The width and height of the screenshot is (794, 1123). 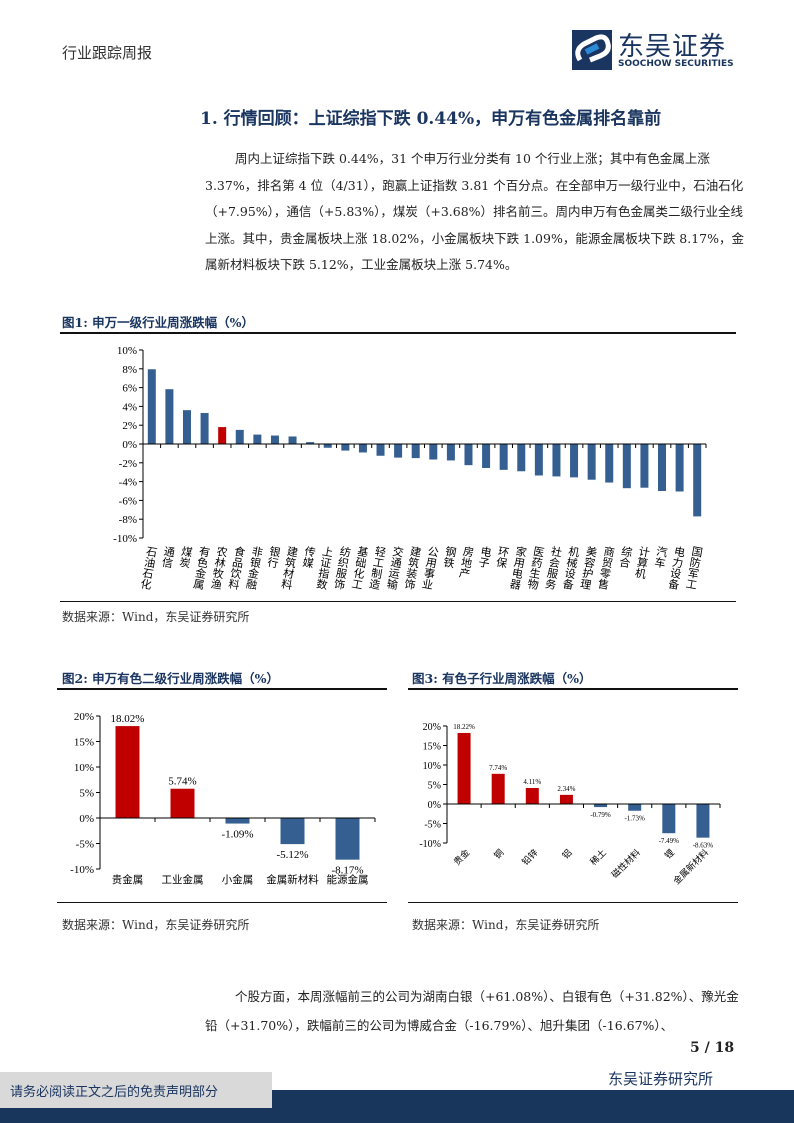 What do you see at coordinates (502, 678) in the screenshot?
I see `figure3-title: 图3: 有色子行业周涨跌幅（%）` at bounding box center [502, 678].